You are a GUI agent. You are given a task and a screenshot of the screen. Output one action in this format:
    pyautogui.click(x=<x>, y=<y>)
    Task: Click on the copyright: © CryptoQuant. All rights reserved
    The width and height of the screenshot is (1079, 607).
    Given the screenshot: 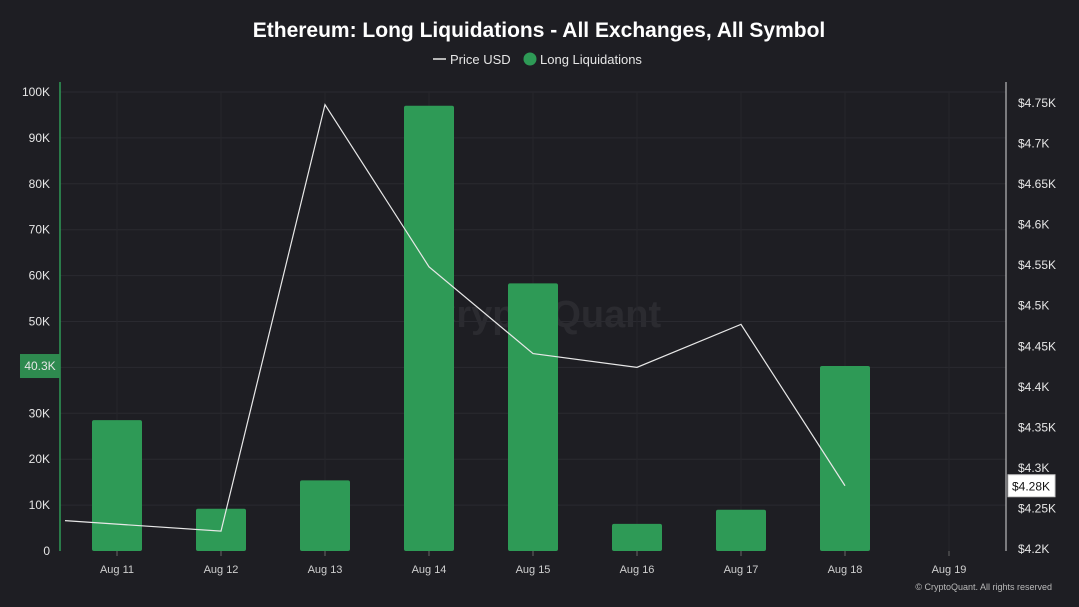 What is the action you would take?
    pyautogui.click(x=983, y=587)
    